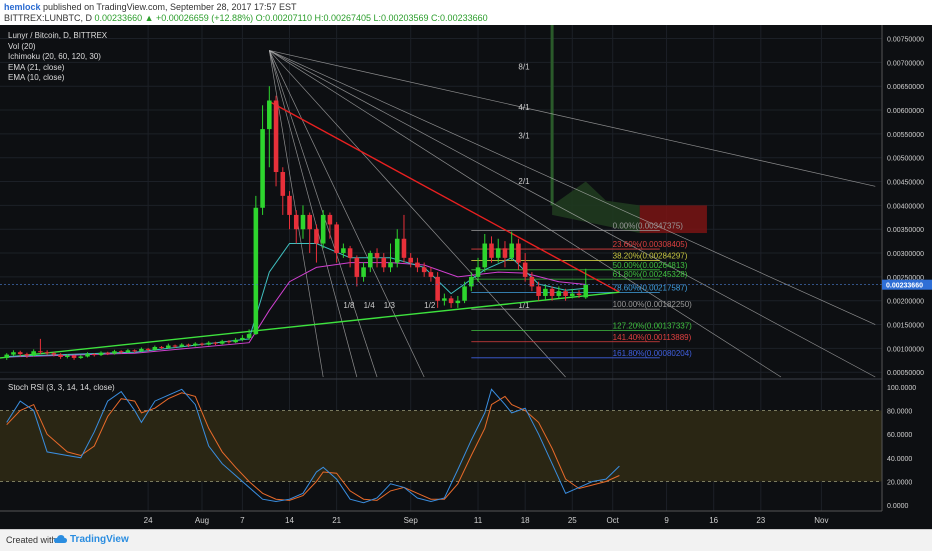 This screenshot has height=551, width=932. What do you see at coordinates (22, 7) in the screenshot?
I see `author-link: hemlock` at bounding box center [22, 7].